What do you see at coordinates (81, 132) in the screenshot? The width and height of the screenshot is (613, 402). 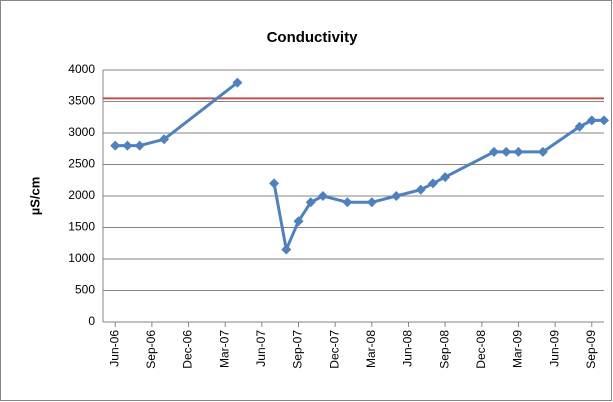 I see `y-tick-label: 3000` at bounding box center [81, 132].